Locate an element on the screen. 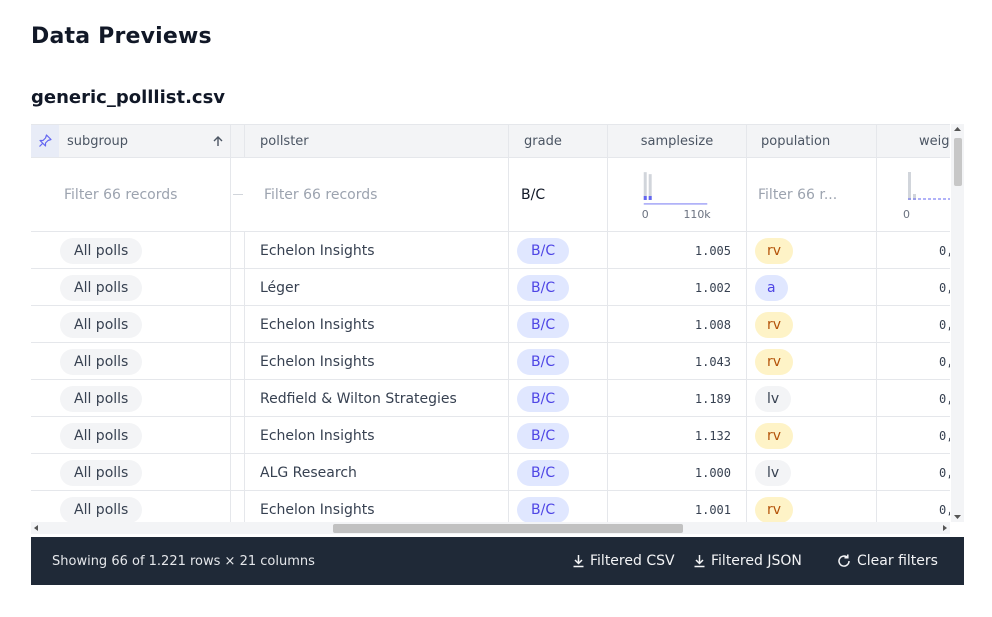 This screenshot has height=617, width=992. column-header-weight: weig is located at coordinates (913, 141).